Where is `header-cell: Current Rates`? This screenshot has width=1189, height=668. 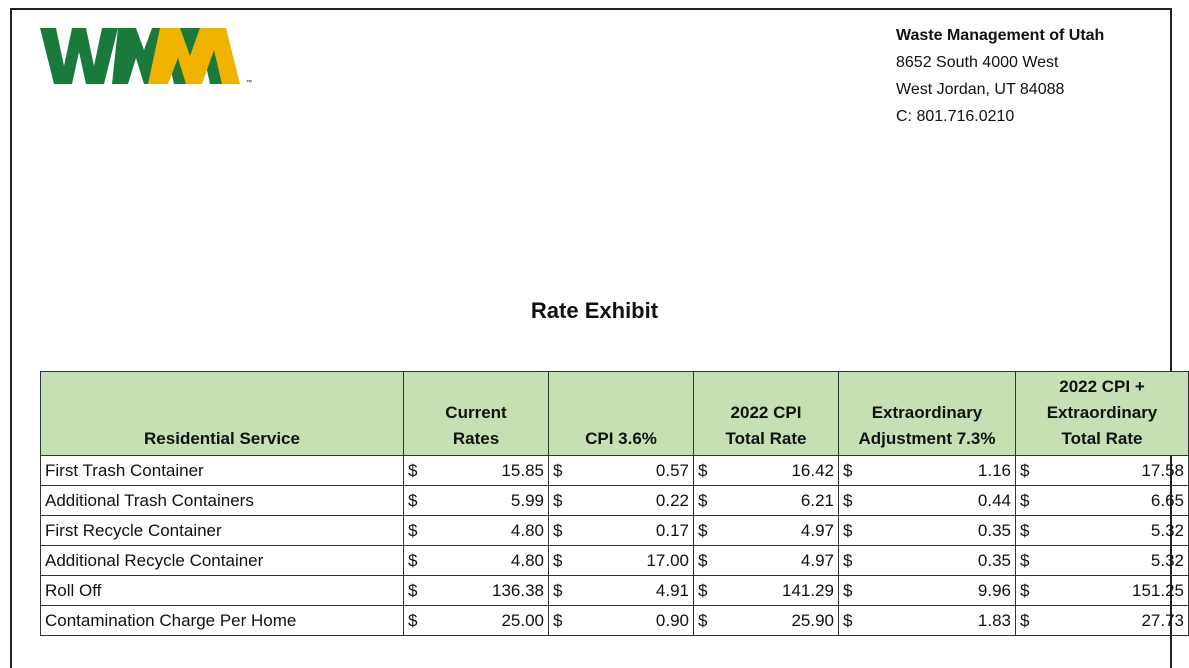 header-cell: Current Rates is located at coordinates (476, 413).